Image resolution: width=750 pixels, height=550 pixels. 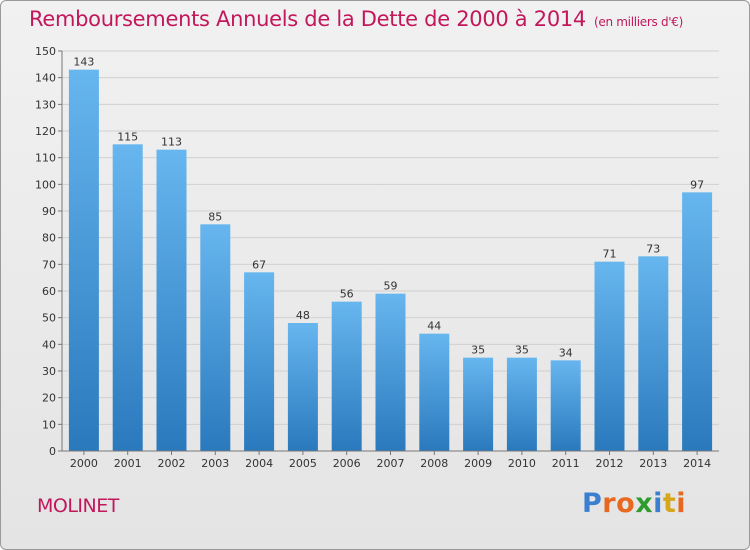 I want to click on bar-2002, so click(x=171, y=300).